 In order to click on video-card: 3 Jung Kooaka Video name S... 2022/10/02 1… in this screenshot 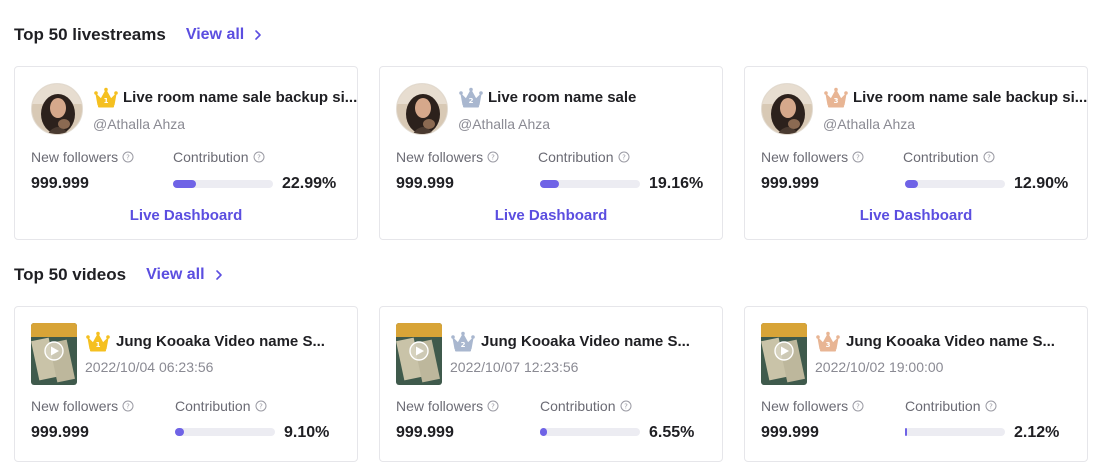, I will do `click(916, 384)`.